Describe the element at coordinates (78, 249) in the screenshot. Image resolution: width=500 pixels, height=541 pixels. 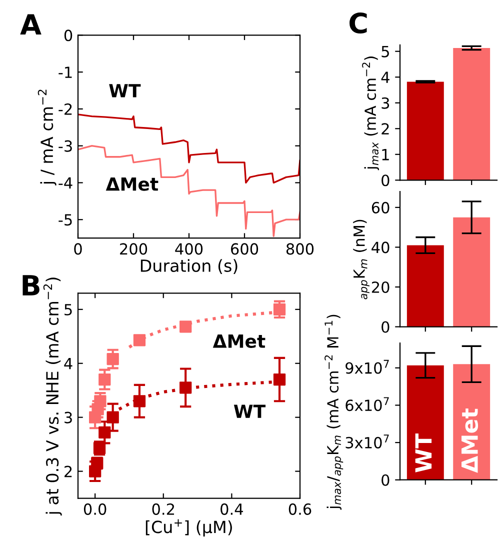
I see `x-tick-label: 0` at that location.